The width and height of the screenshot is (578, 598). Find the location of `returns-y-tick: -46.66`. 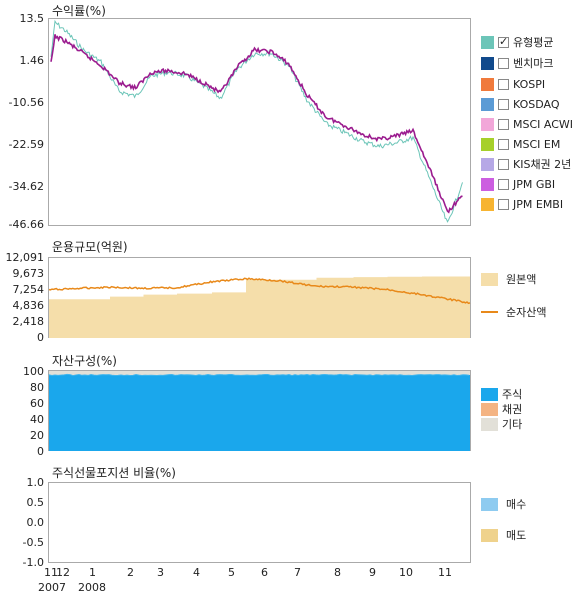

returns-y-tick: -46.66 is located at coordinates (26, 224).